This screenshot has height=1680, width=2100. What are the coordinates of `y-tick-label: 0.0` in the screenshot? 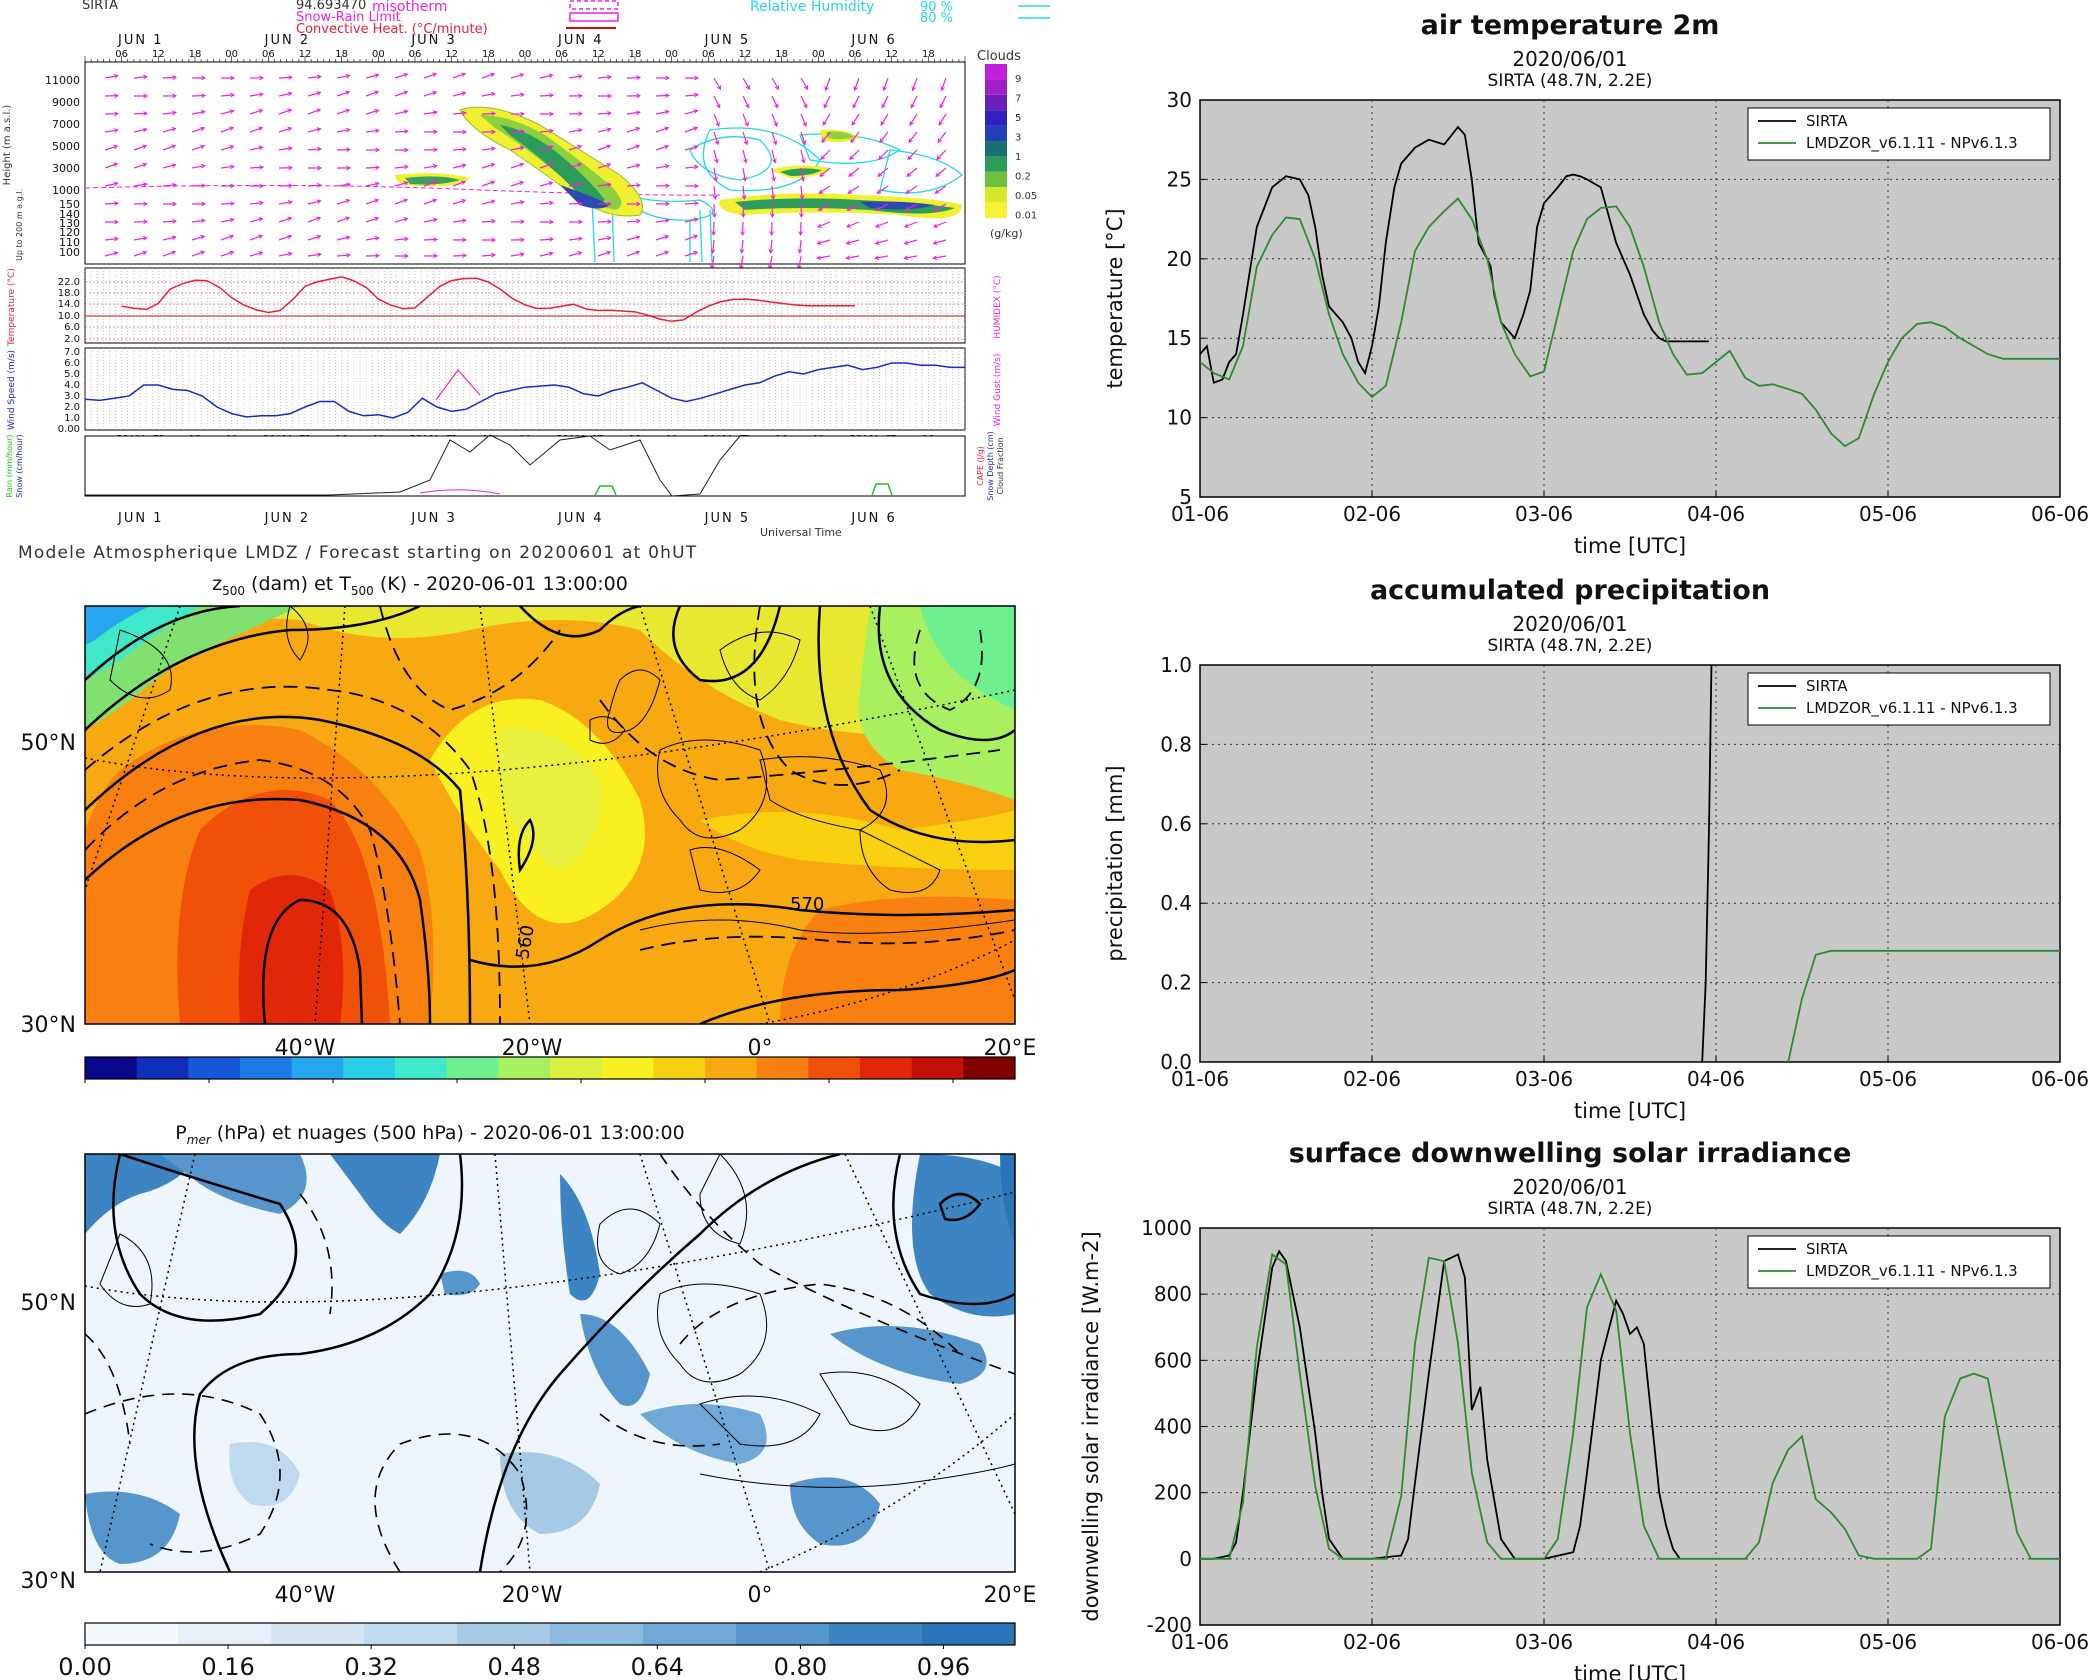 It's located at (1176, 1062).